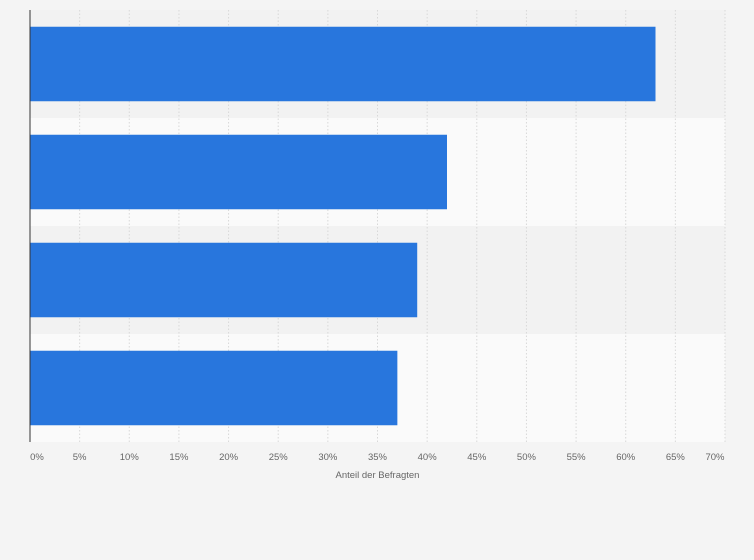  Describe the element at coordinates (428, 457) in the screenshot. I see `x-tick-label-40: 40%` at that location.